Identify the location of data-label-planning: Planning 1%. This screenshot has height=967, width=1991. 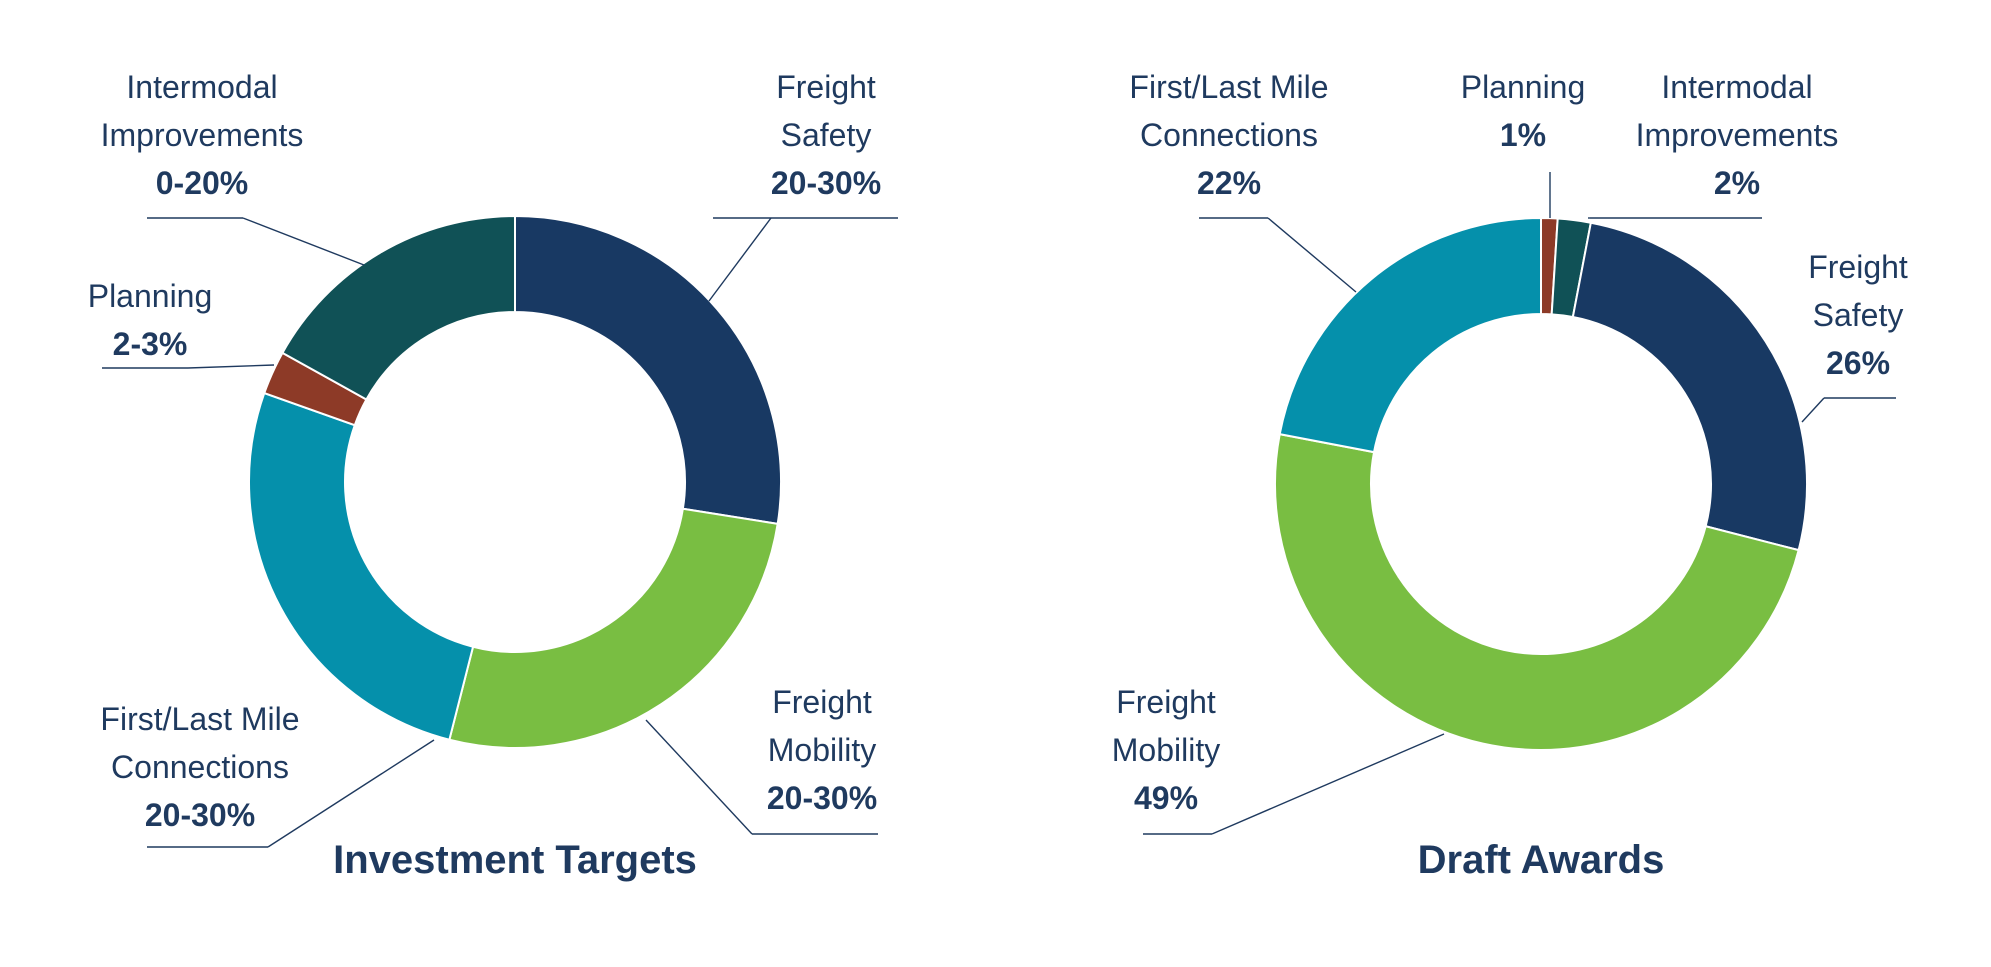
(1523, 111).